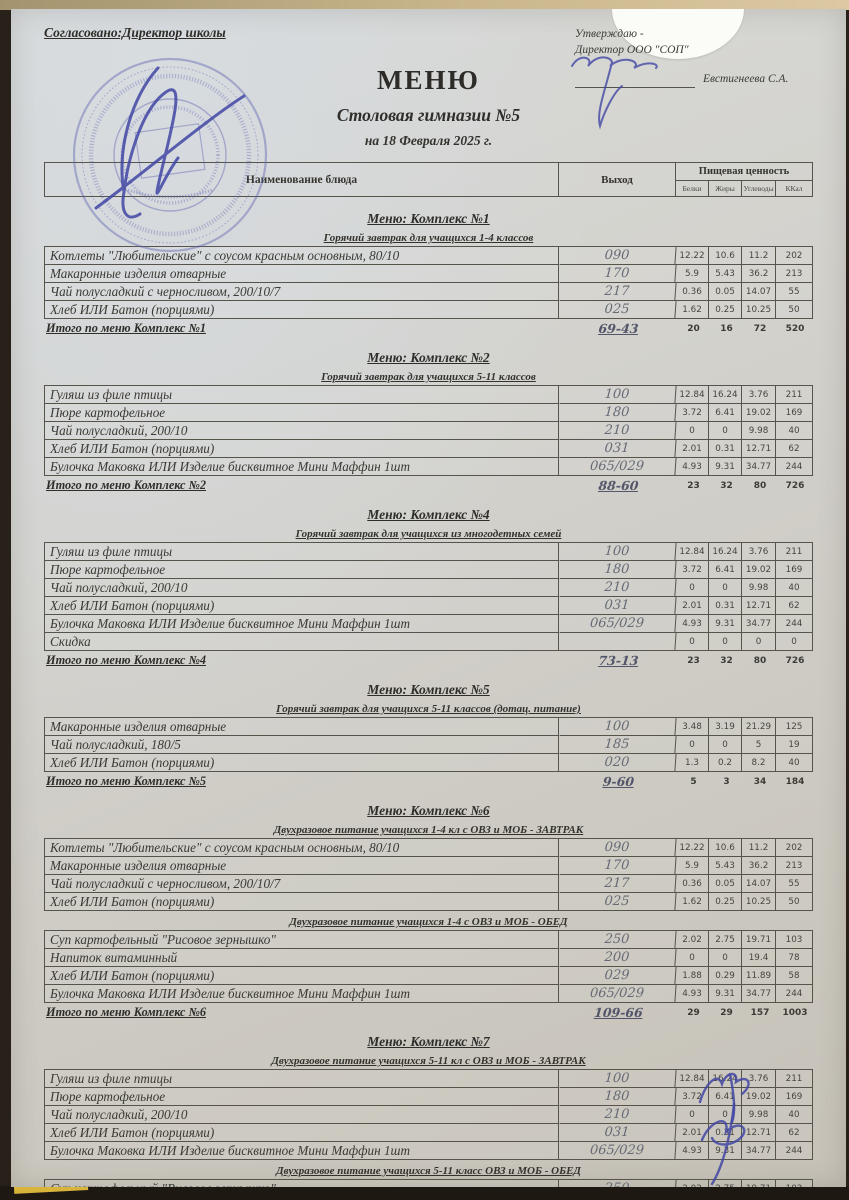  I want to click on carbs-cell: 9.98, so click(759, 1114).